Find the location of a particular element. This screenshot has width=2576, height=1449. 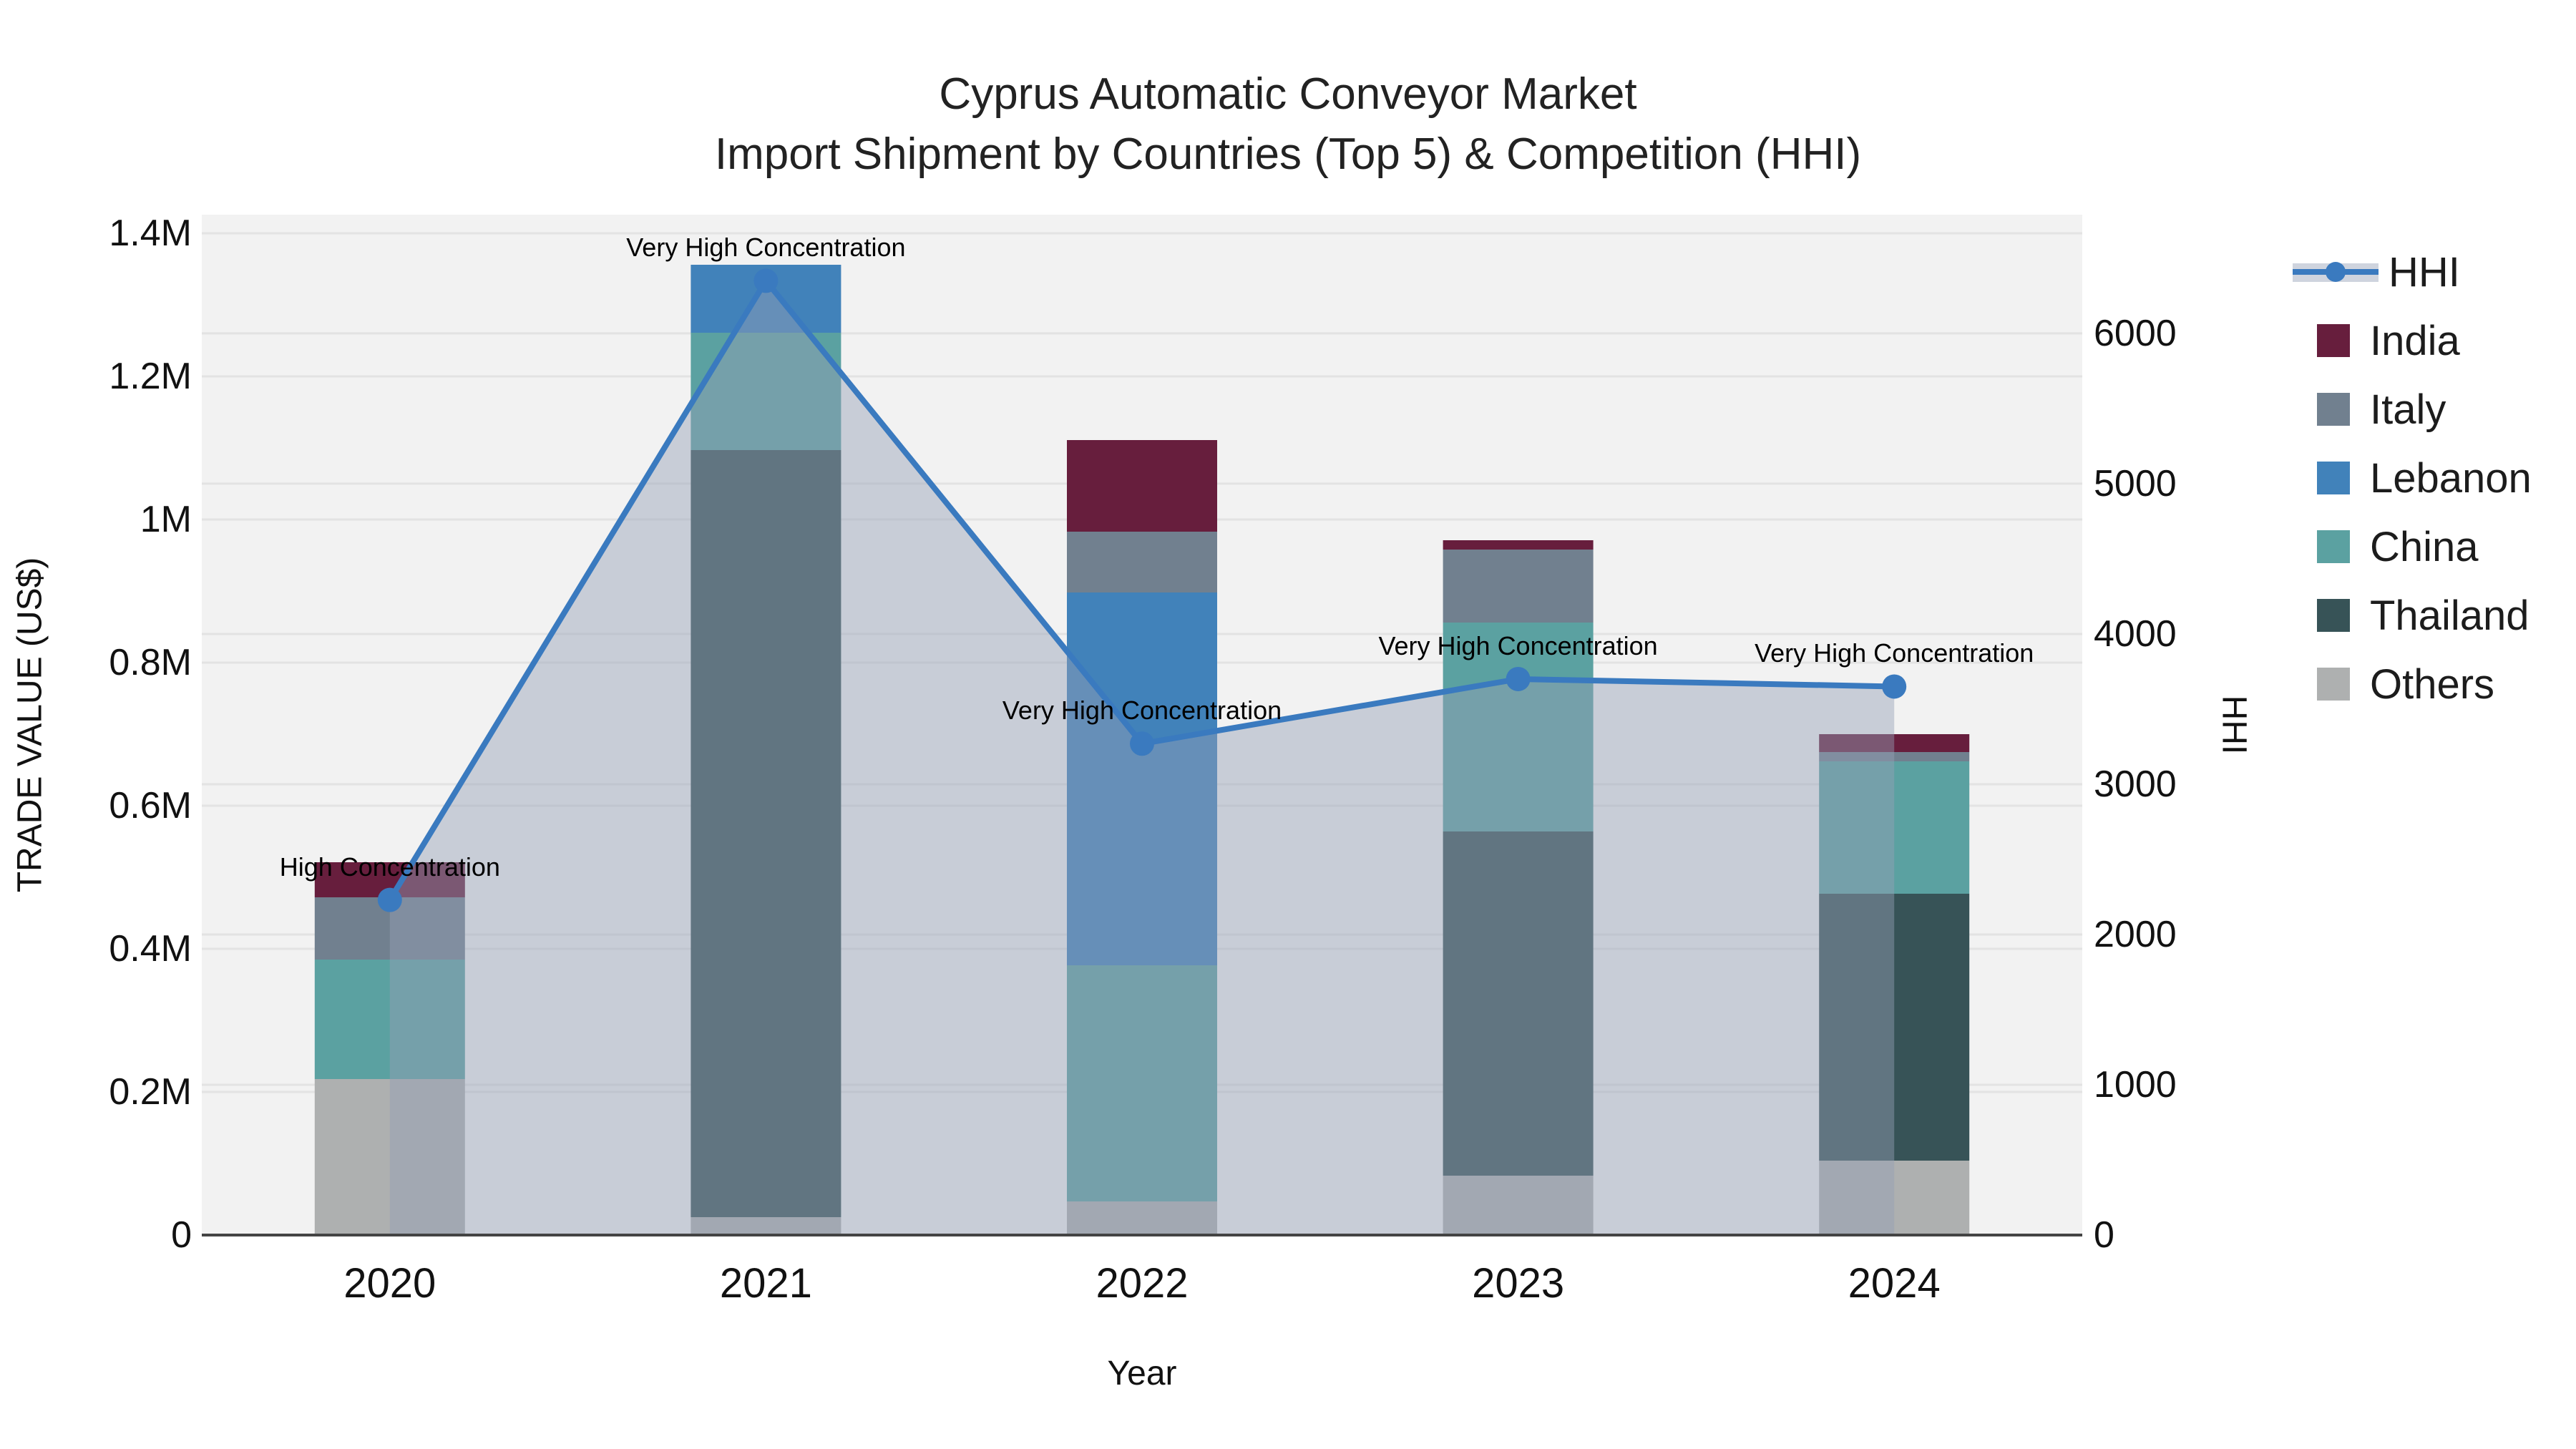

bar-segment-thailand-2023 is located at coordinates (1518, 1003).